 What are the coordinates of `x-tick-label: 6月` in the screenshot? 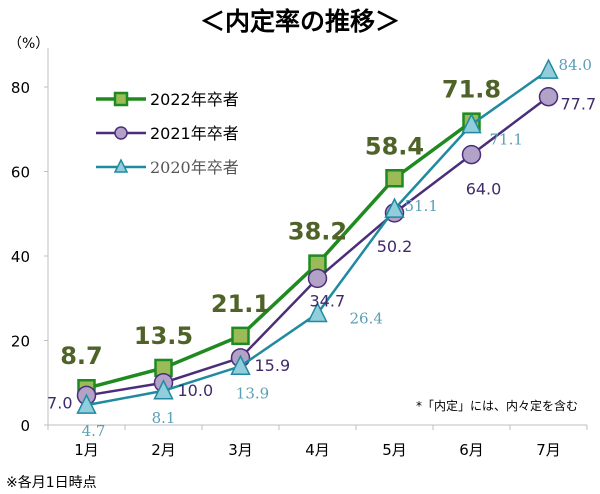 It's located at (471, 450).